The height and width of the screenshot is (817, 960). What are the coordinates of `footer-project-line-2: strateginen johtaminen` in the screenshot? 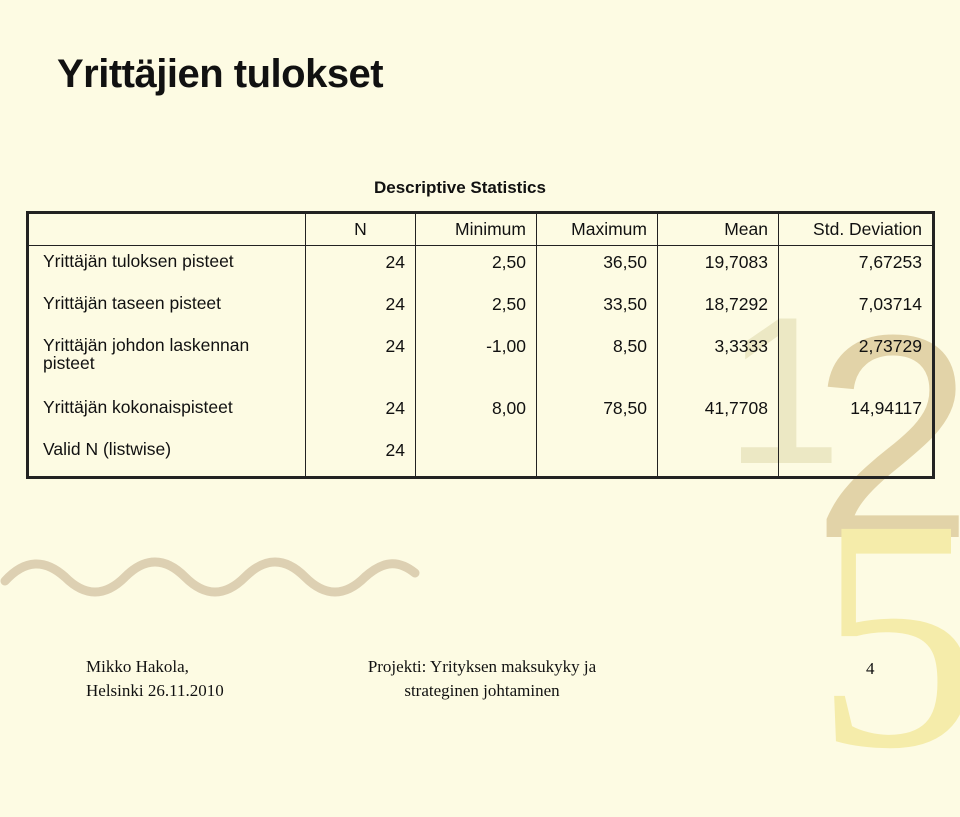 It's located at (482, 690).